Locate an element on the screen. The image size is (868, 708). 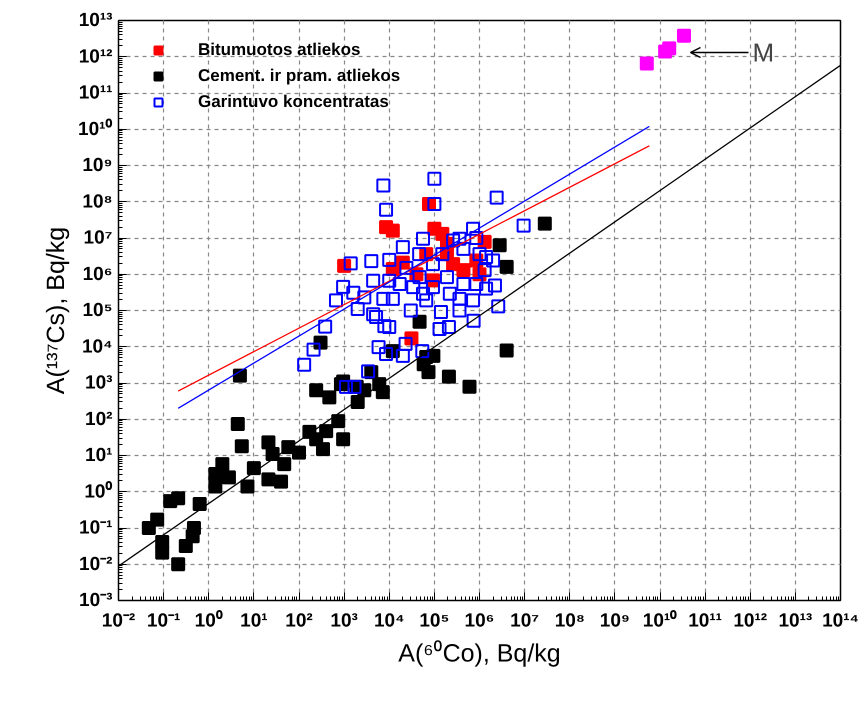
x-tick-label: 10⁶ is located at coordinates (479, 621).